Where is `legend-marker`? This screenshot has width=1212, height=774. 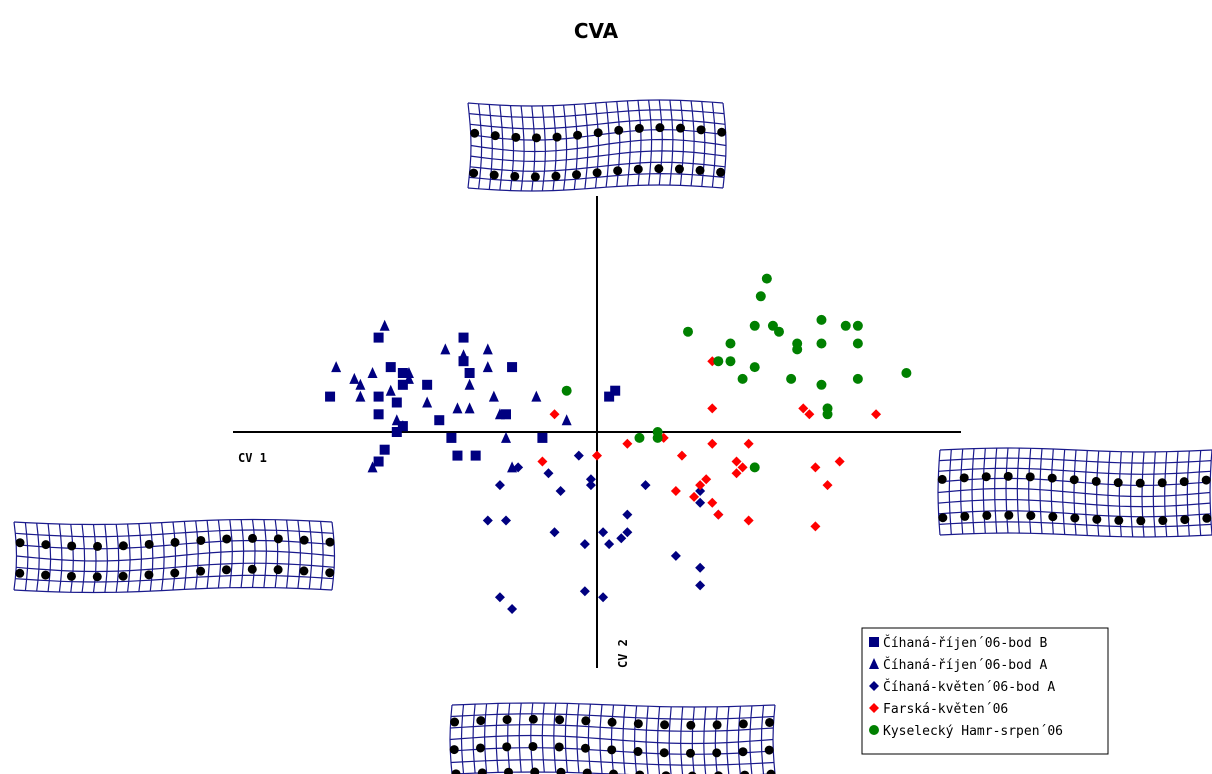
legend-marker is located at coordinates (874, 730).